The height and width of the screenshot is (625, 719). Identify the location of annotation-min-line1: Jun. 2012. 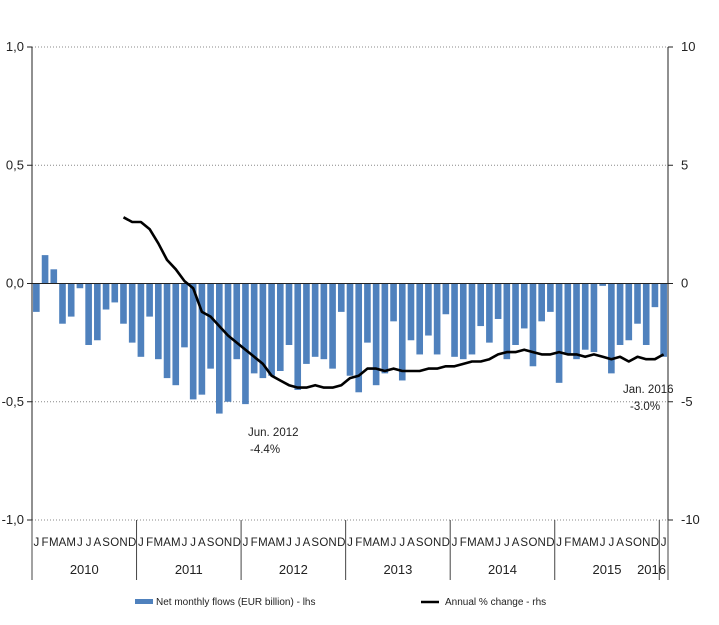
(273, 433).